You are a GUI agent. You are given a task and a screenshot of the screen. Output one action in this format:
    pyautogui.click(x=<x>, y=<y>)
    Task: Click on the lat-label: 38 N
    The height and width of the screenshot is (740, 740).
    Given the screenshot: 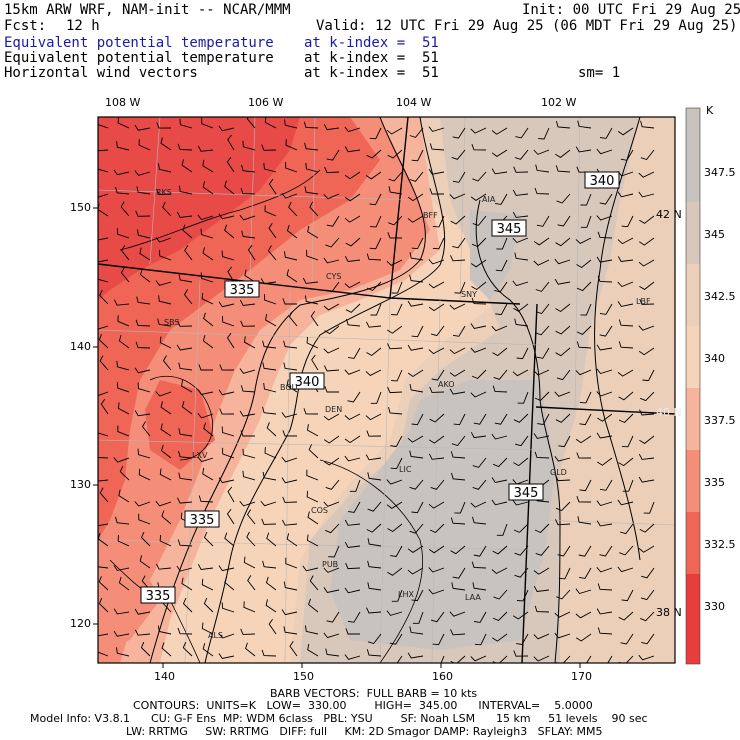 What is the action you would take?
    pyautogui.click(x=669, y=612)
    